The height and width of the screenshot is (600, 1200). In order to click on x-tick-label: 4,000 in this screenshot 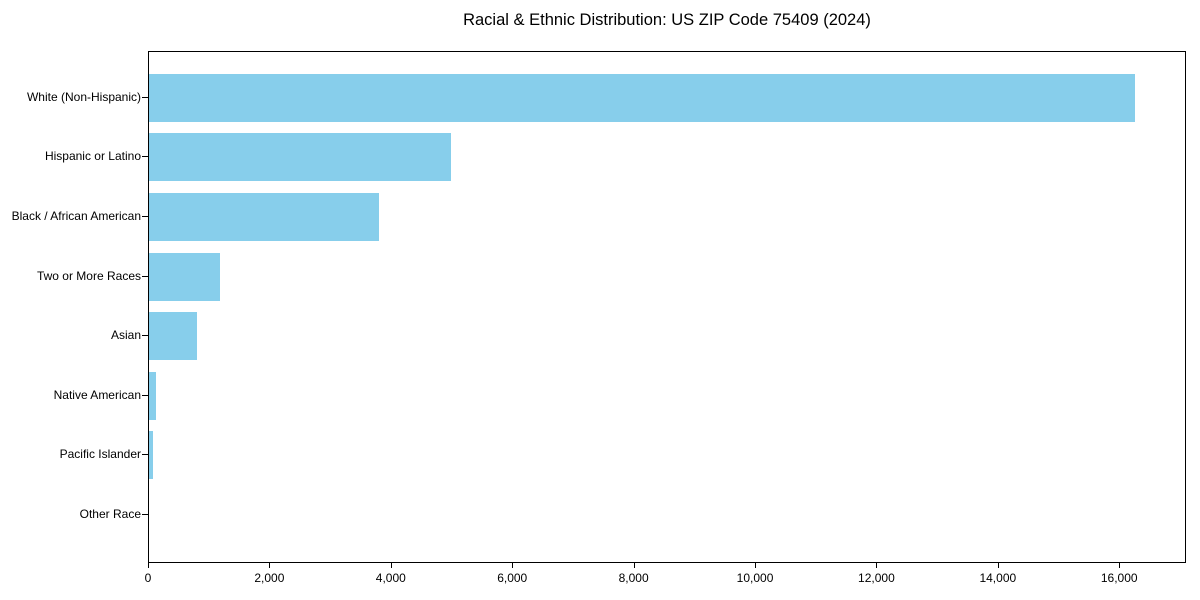, I will do `click(390, 578)`.